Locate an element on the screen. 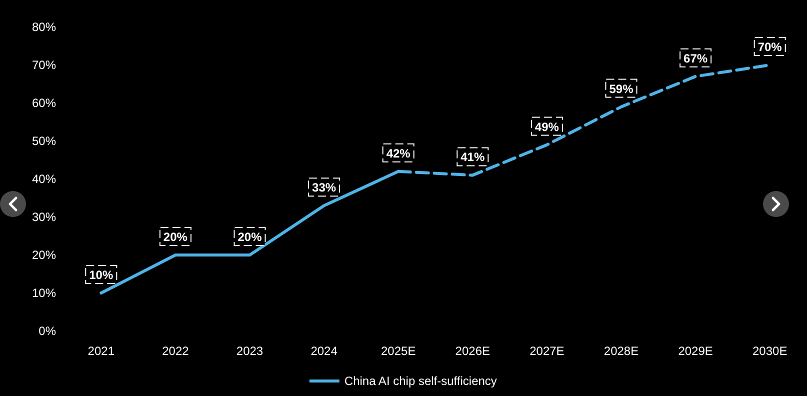 The image size is (807, 396). x-tick-label: 2021 is located at coordinates (101, 351).